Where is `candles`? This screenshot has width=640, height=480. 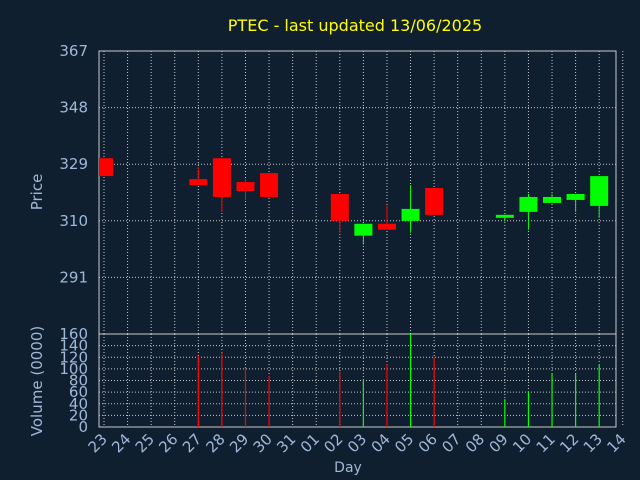
candles is located at coordinates (354, 201).